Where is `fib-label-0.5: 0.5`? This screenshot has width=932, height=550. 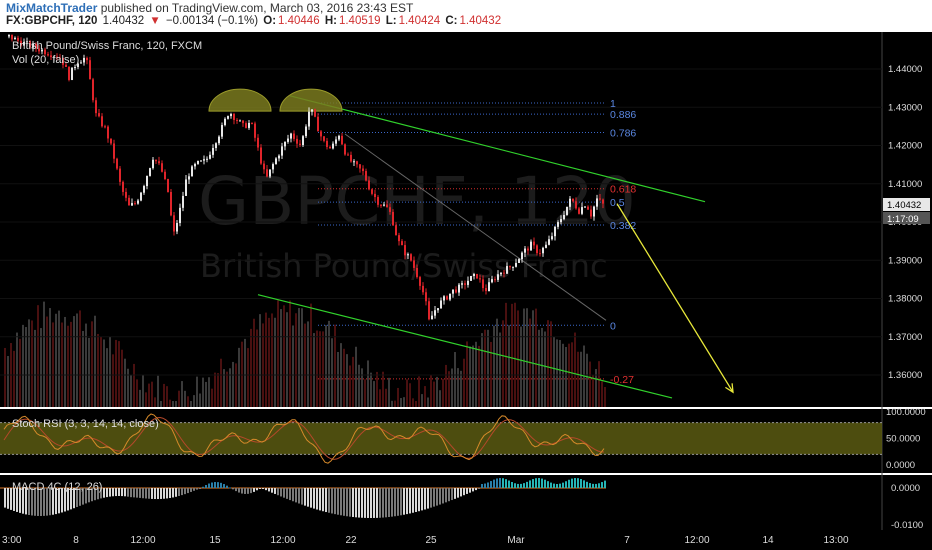
fib-label-0.5: 0.5 is located at coordinates (617, 203).